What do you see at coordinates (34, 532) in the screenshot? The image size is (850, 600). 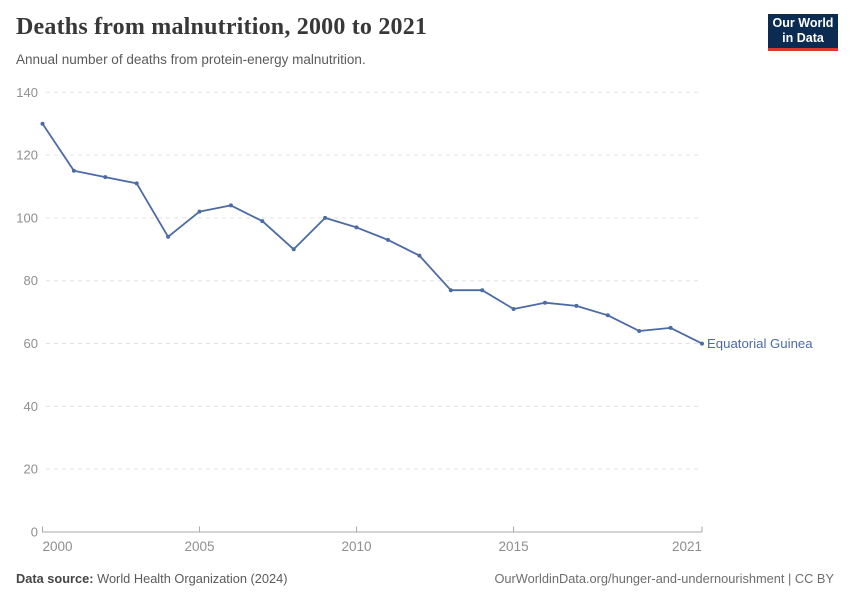 I see `y-tick-label: 0` at bounding box center [34, 532].